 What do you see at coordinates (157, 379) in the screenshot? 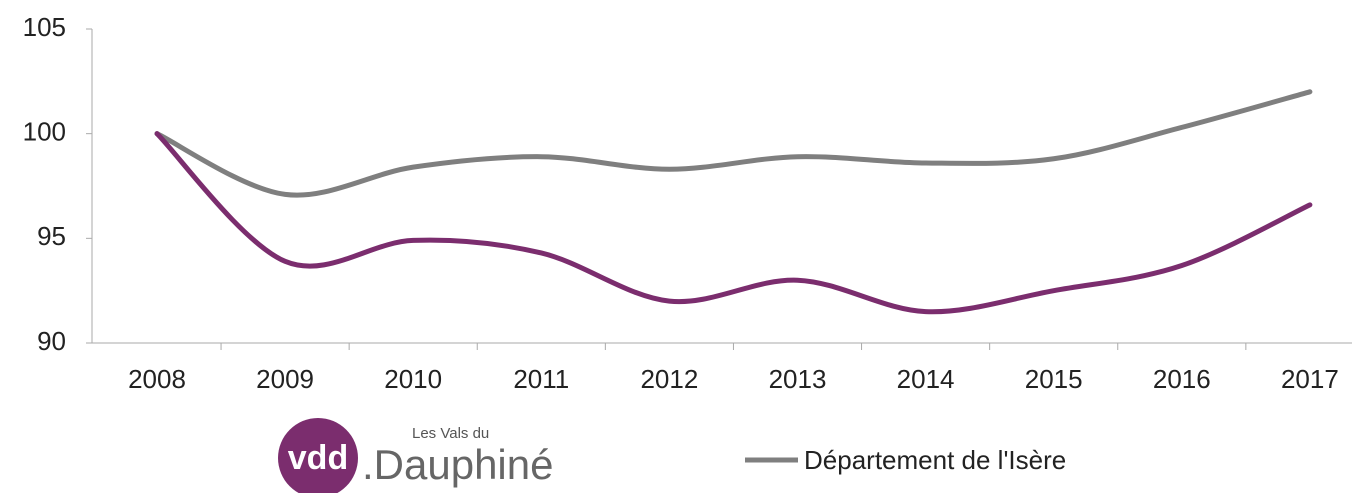
I see `x-tick-label: 2008` at bounding box center [157, 379].